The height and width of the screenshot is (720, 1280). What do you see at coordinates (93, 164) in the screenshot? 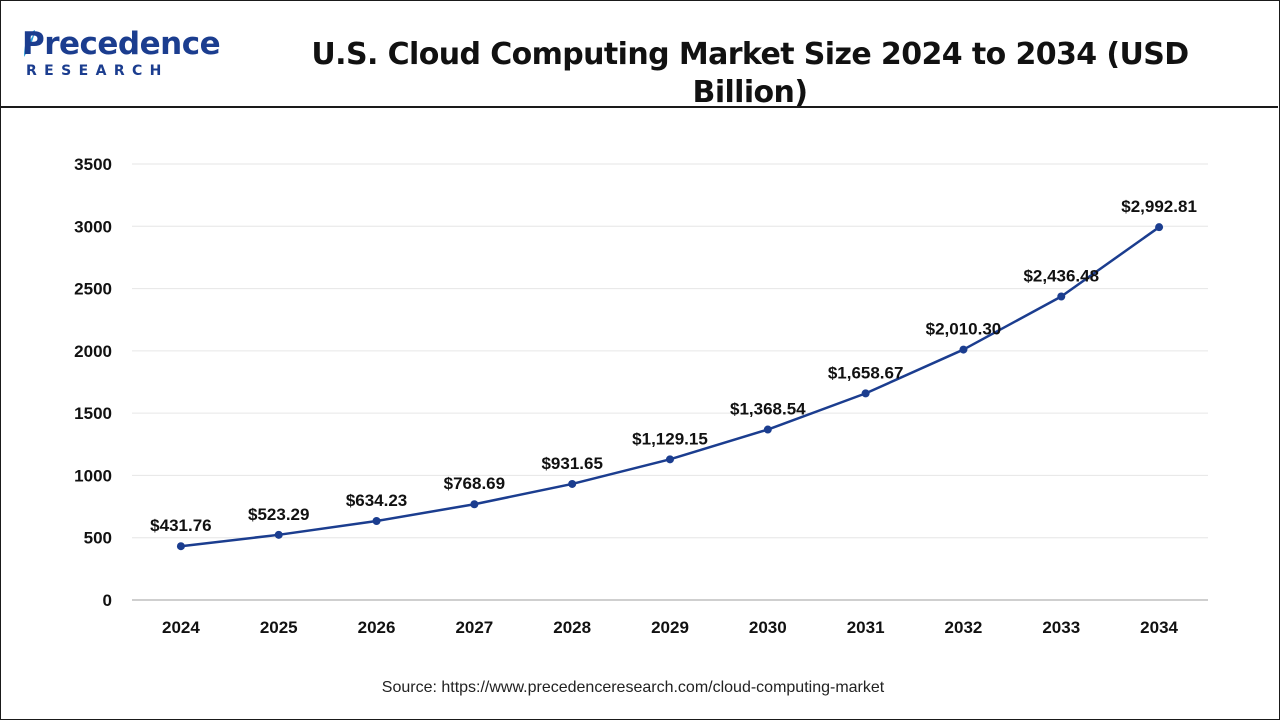
I see `y-tick-label: 3500` at bounding box center [93, 164].